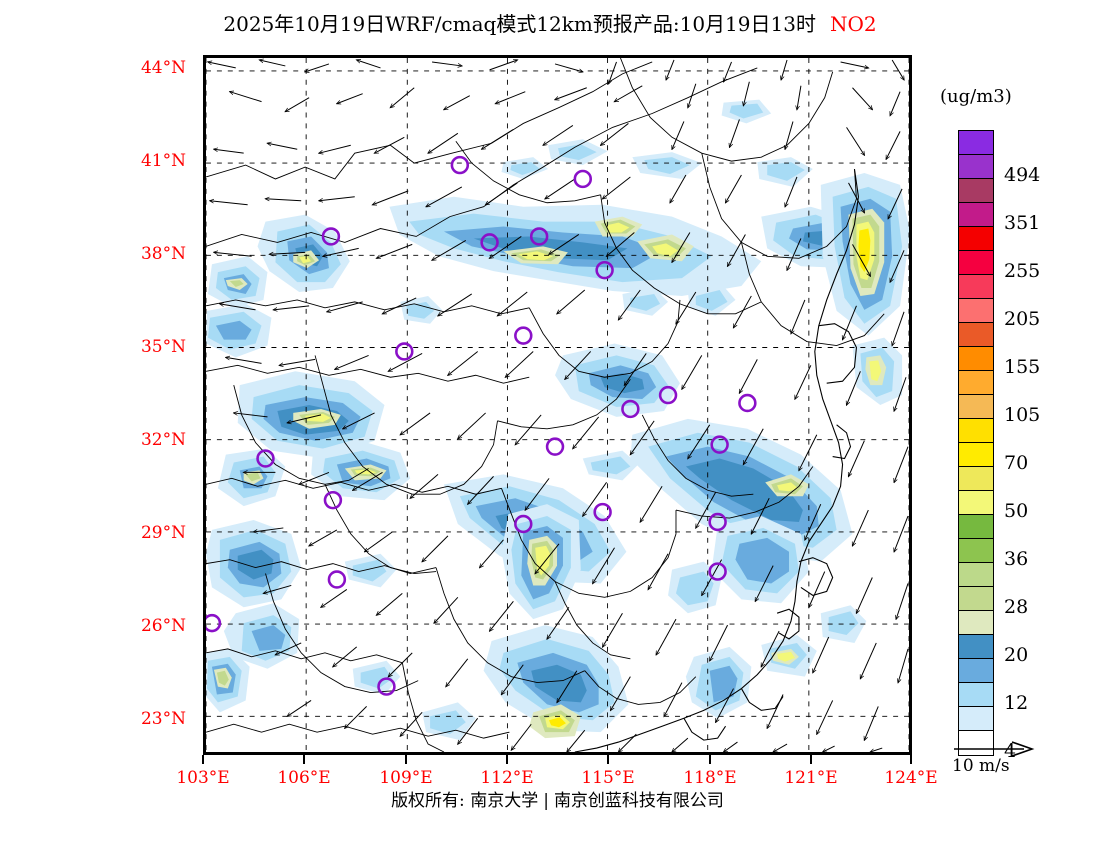  I want to click on axis-label-y-6: 26°N, so click(163, 626).